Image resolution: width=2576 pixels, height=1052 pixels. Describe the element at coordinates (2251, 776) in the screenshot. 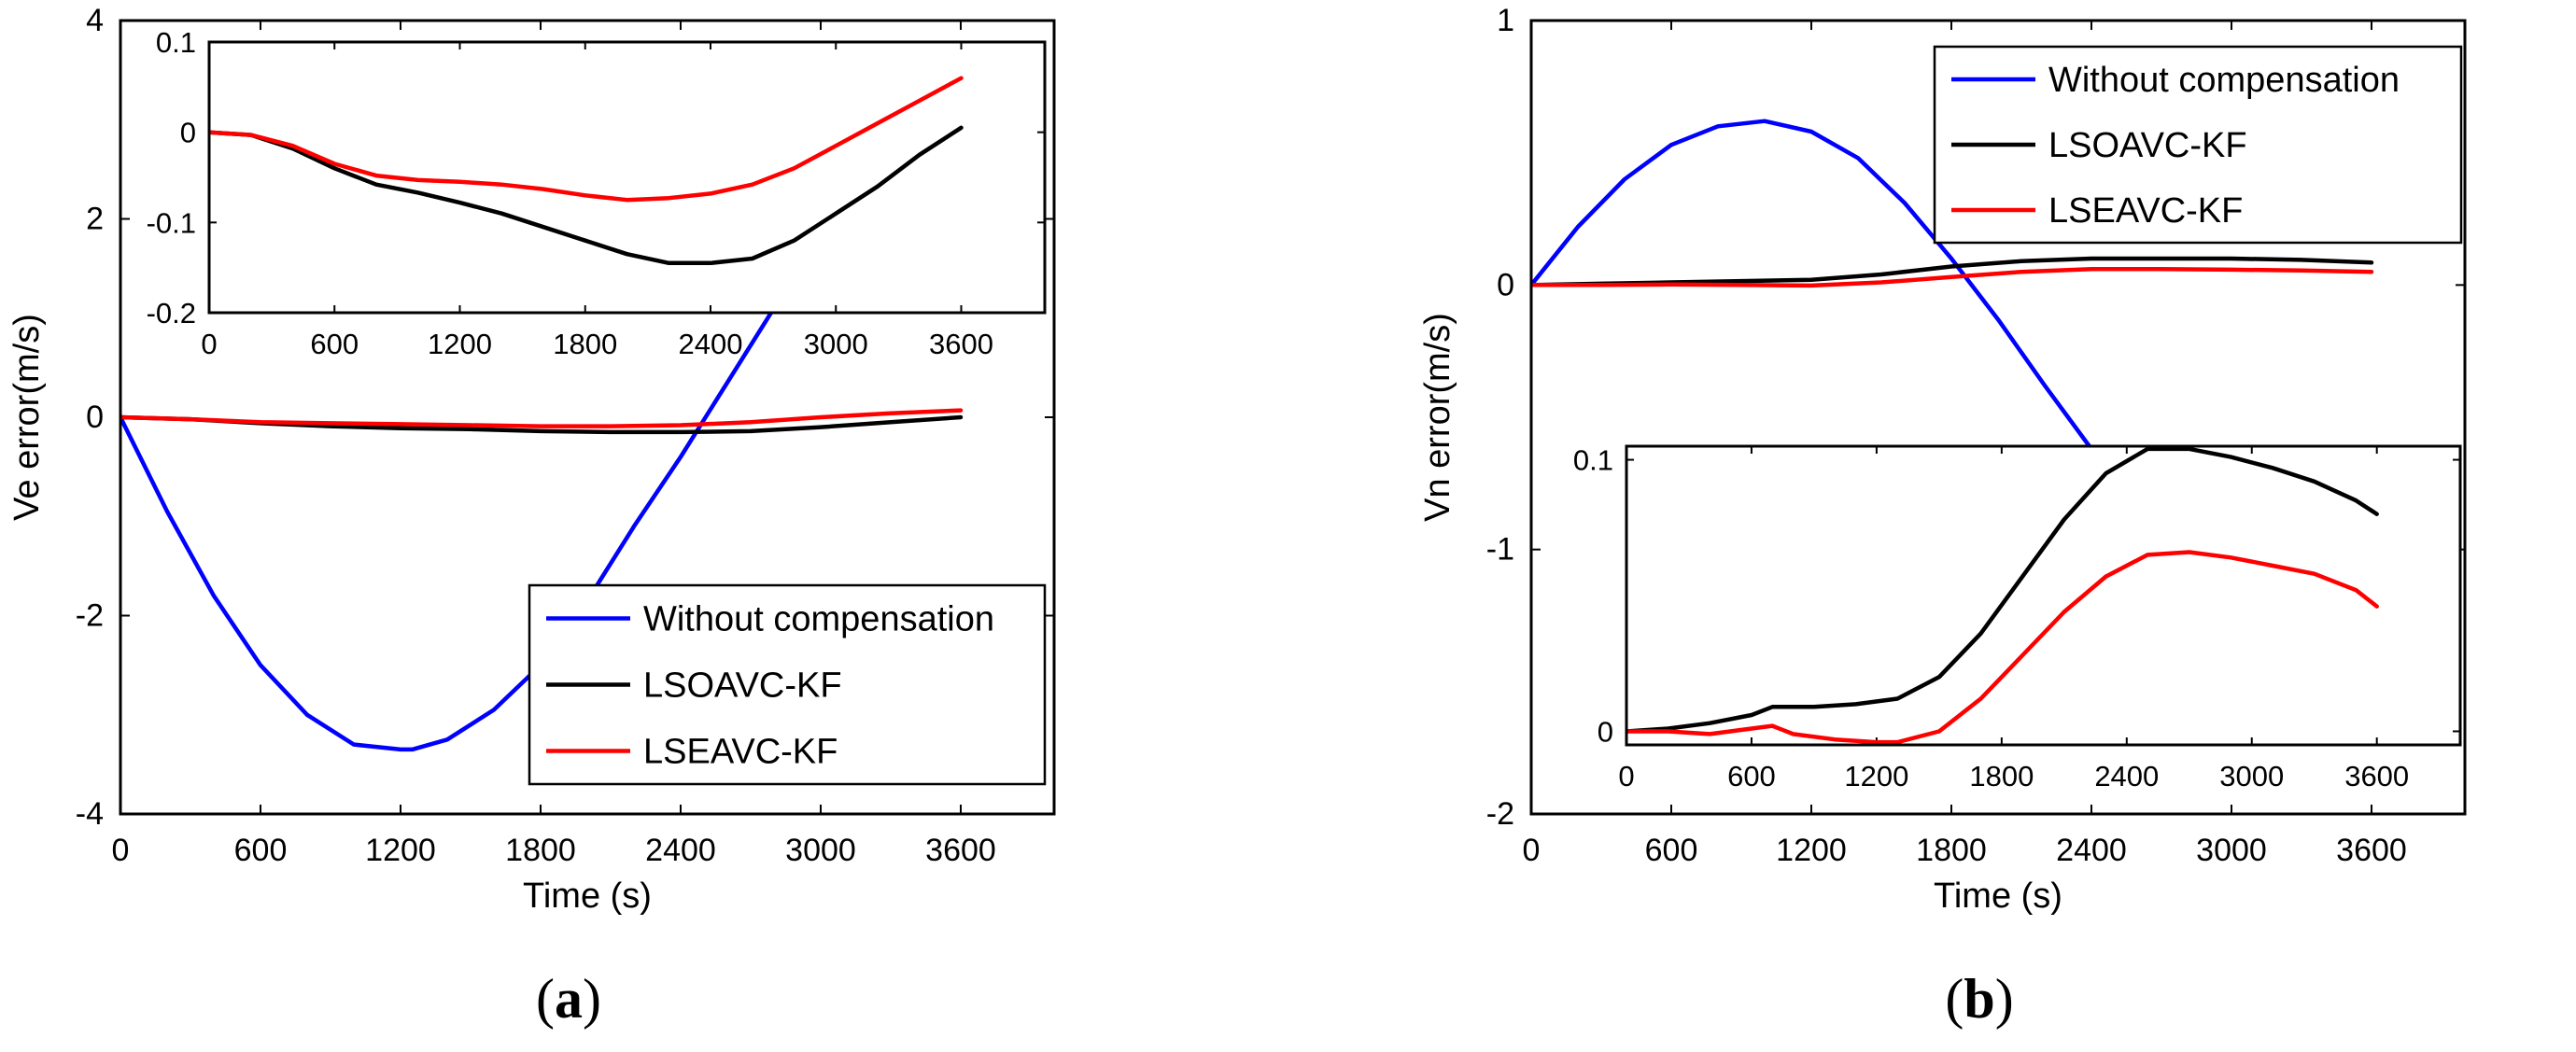

I see `panel-b-inset-x-tick-label: 3000` at that location.